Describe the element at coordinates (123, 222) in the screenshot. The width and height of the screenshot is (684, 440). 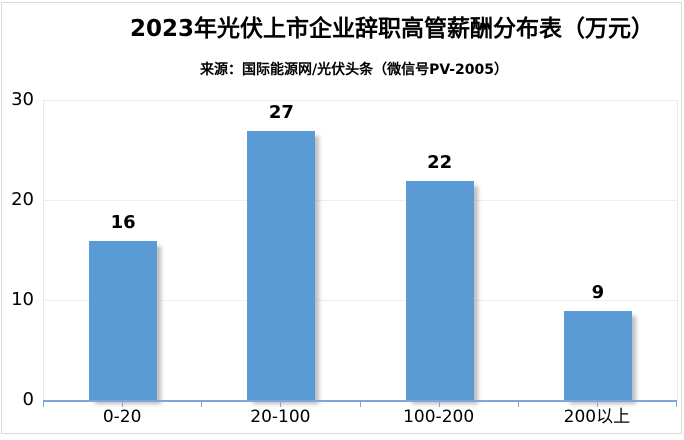
I see `bar-value-label: 16` at that location.